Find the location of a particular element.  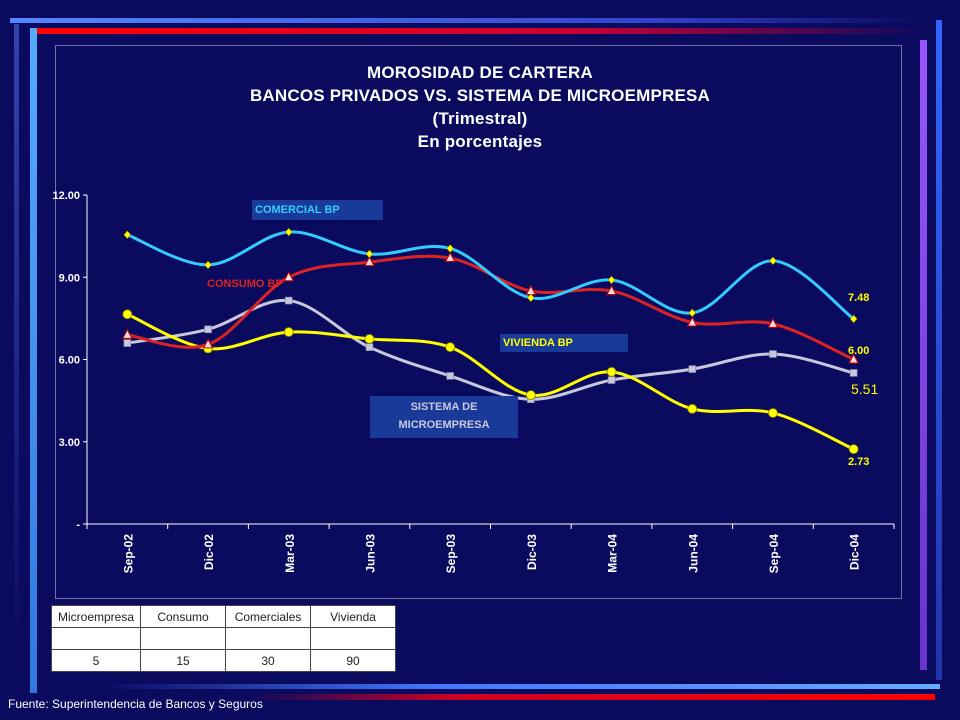

x-tick-label: Mar-04 is located at coordinates (613, 553).